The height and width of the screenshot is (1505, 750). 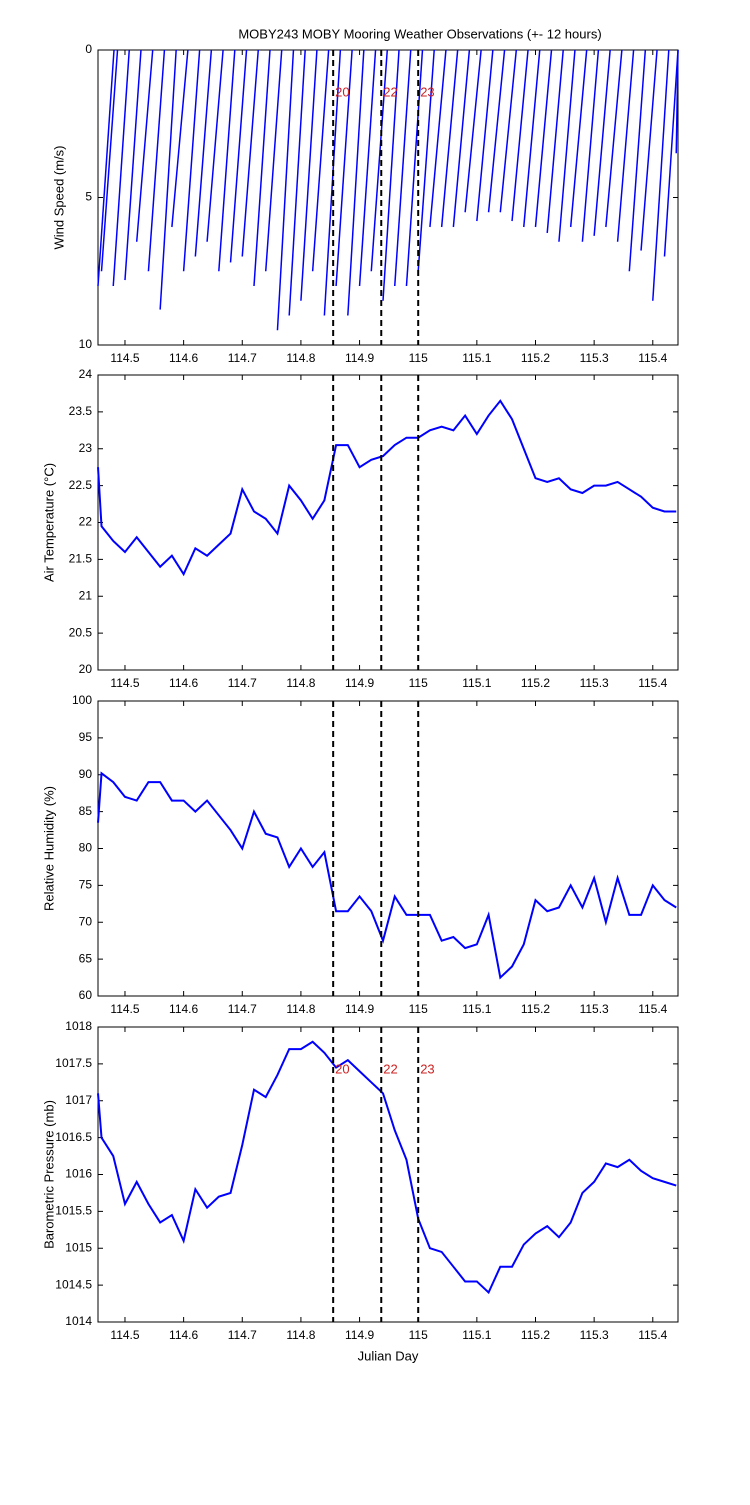 What do you see at coordinates (73, 1063) in the screenshot?
I see `y-tick-label: 1017.5` at bounding box center [73, 1063].